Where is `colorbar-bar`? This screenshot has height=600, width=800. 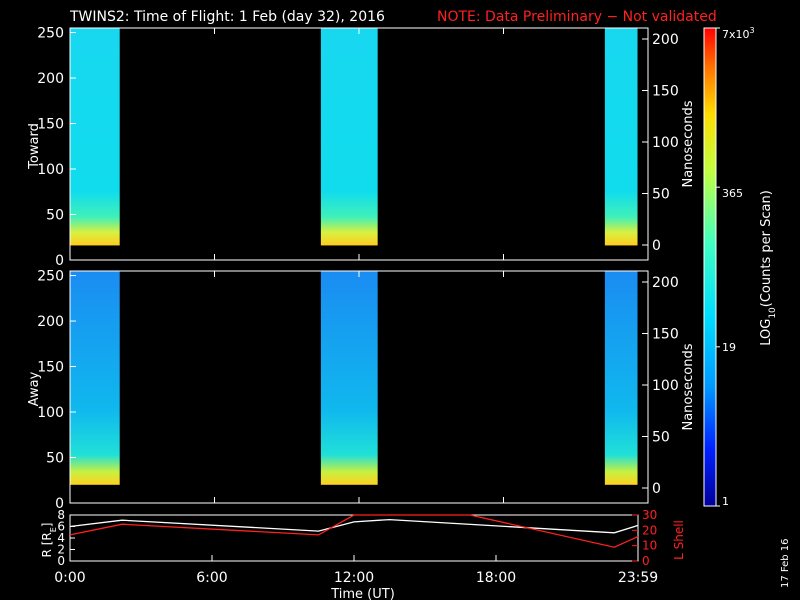
colorbar-bar is located at coordinates (710, 267).